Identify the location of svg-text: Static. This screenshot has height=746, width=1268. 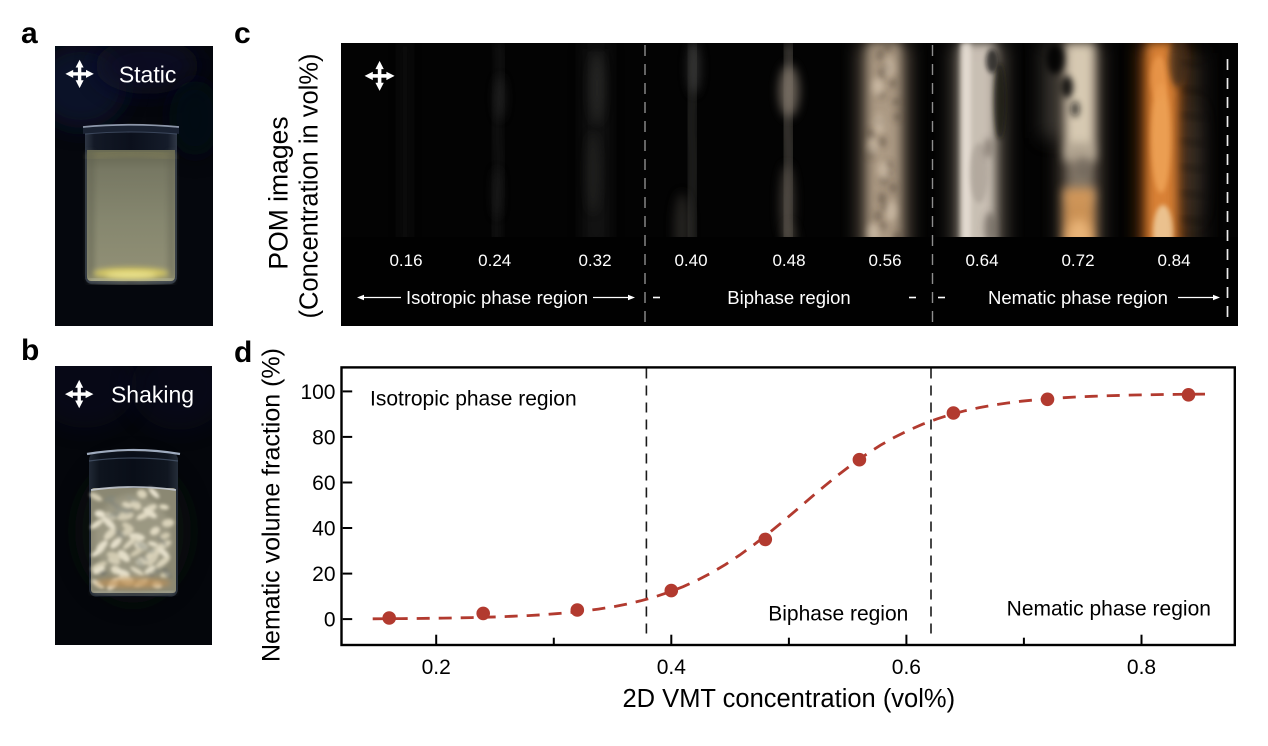
(148, 74).